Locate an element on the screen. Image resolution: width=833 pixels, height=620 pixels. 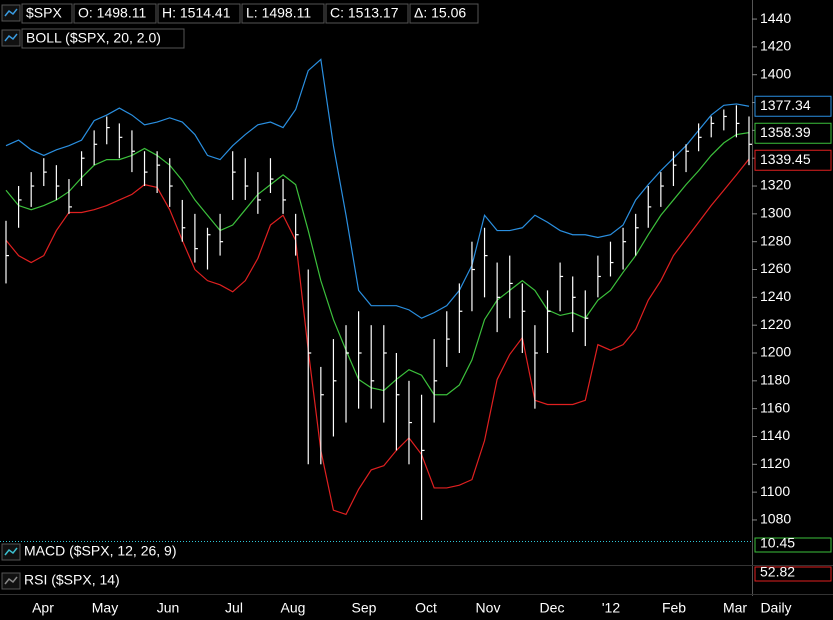
y-tick-label: 1300 is located at coordinates (775, 213).